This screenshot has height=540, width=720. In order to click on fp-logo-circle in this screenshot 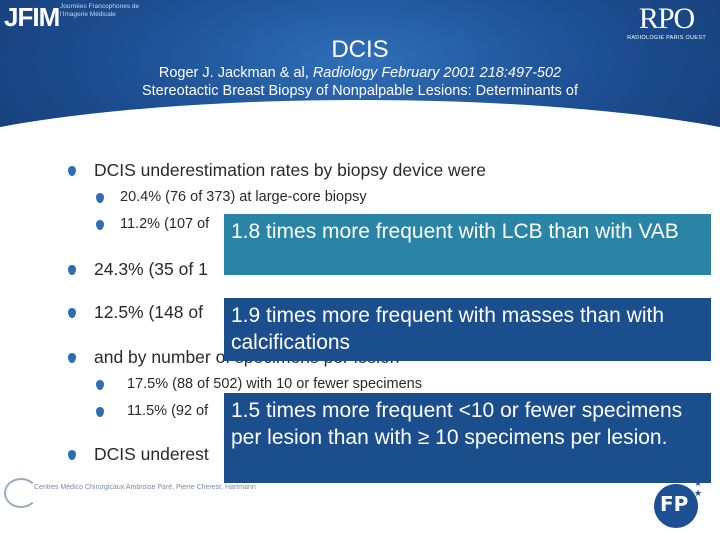, I will do `click(676, 506)`.